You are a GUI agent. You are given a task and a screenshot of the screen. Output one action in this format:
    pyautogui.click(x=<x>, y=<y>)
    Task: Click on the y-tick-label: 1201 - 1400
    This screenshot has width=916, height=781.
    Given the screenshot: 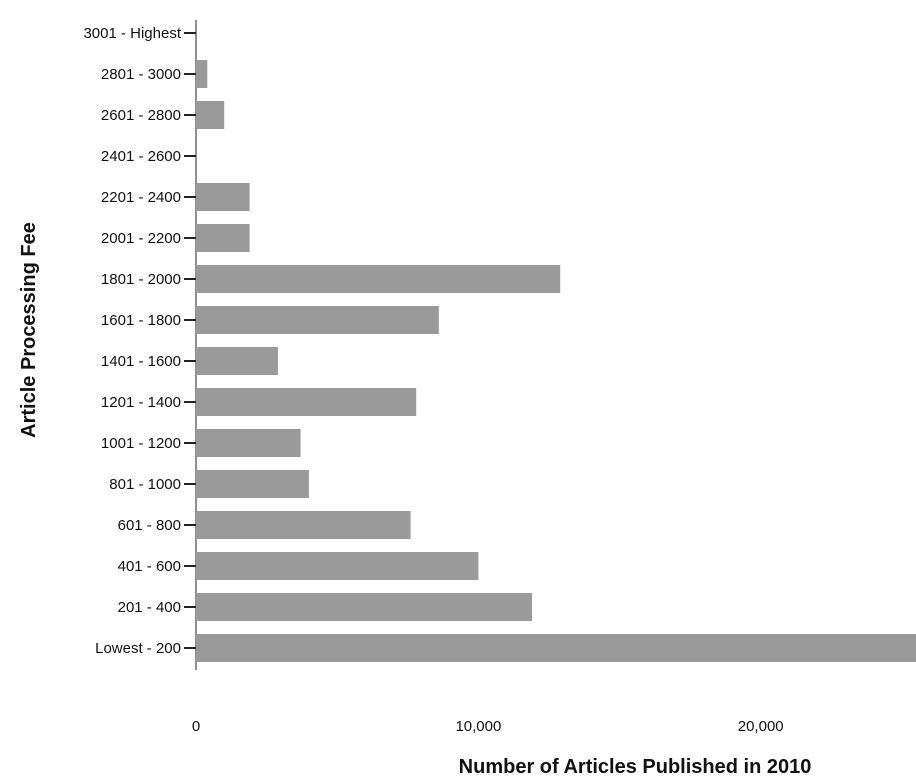 What is the action you would take?
    pyautogui.click(x=141, y=402)
    